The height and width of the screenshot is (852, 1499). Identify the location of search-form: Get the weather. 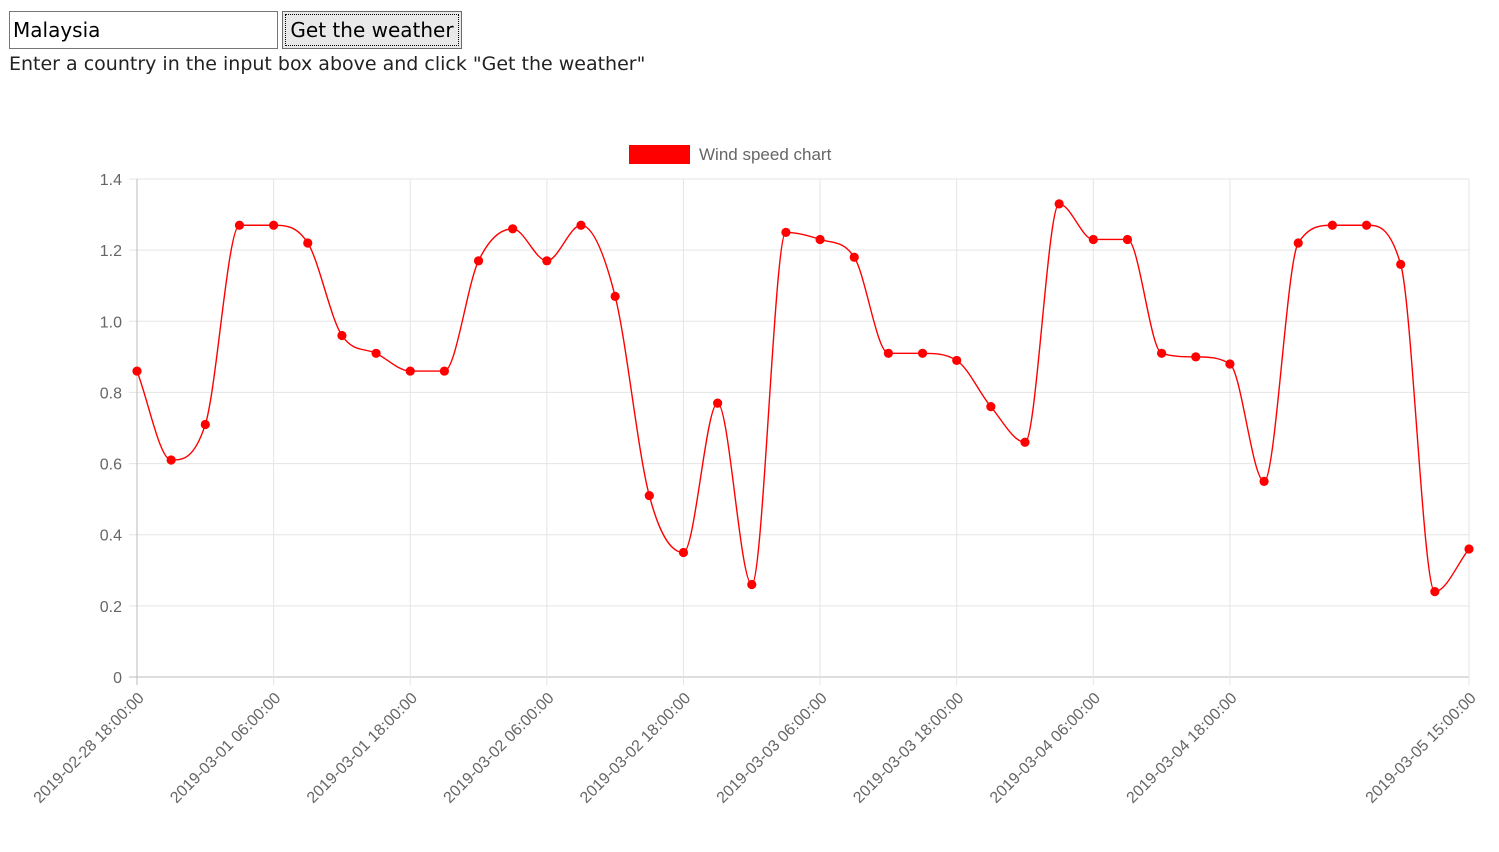
(235, 30).